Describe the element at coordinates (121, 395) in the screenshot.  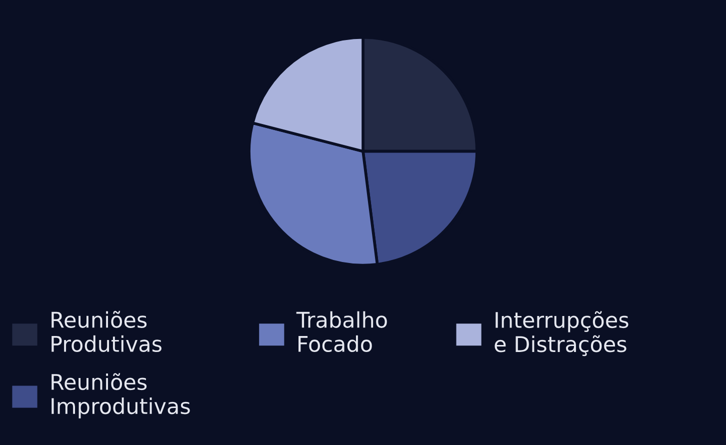
I see `legend-label: Reuniões Improdutivas` at that location.